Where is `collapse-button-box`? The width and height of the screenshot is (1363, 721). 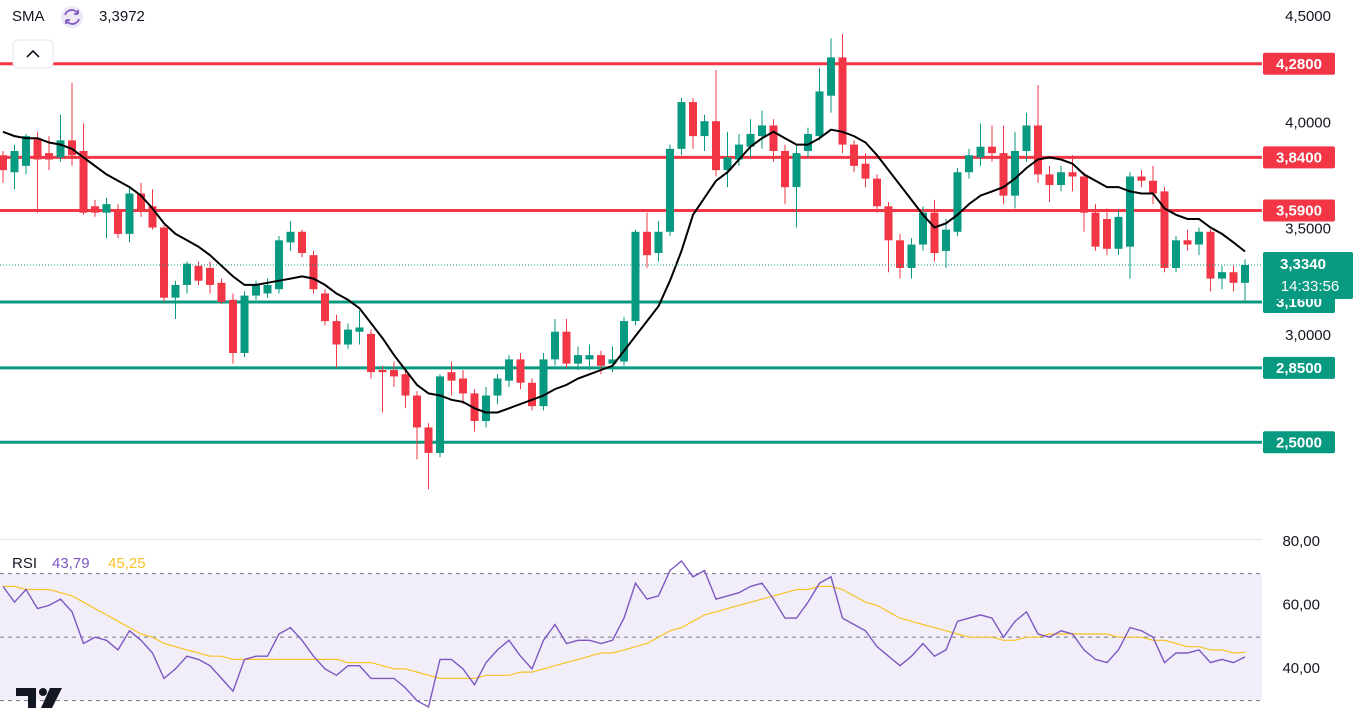
collapse-button-box is located at coordinates (33, 54).